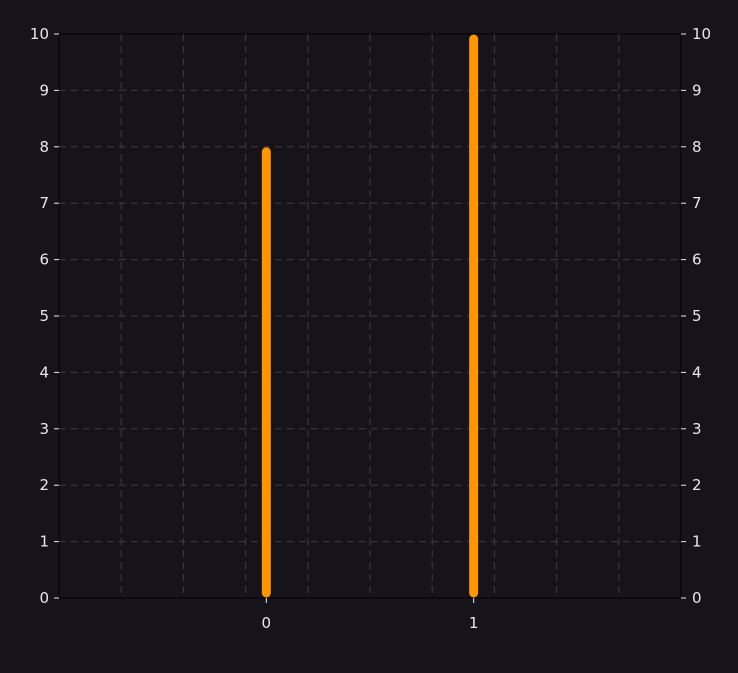  I want to click on y-tick-label-left: 5, so click(44, 316).